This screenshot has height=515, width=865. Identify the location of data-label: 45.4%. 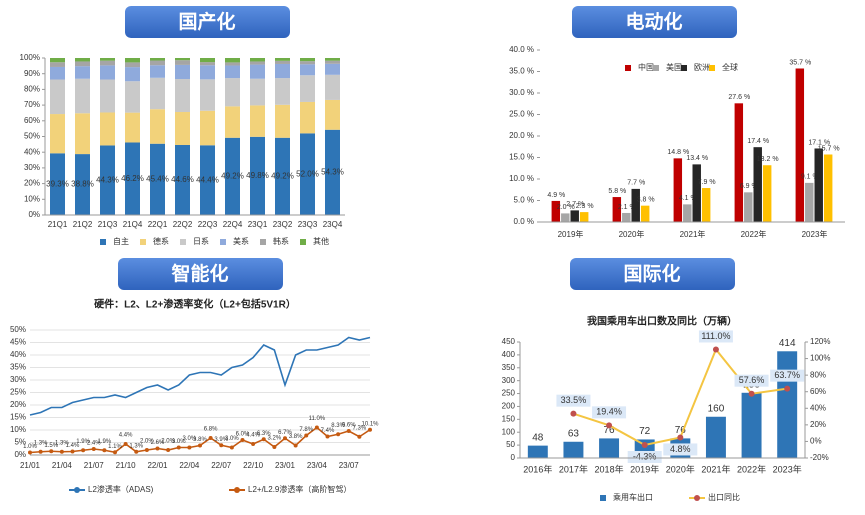
(157, 178).